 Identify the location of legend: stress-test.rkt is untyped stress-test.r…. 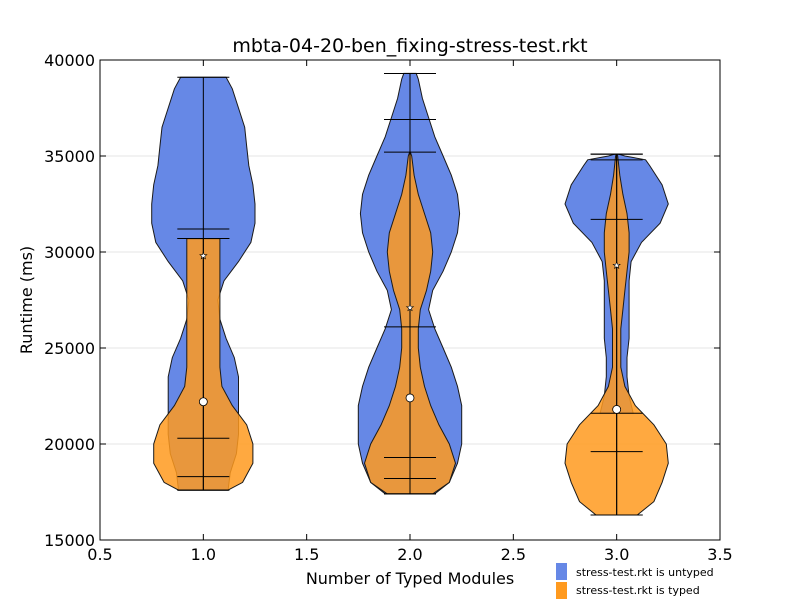
(635, 581).